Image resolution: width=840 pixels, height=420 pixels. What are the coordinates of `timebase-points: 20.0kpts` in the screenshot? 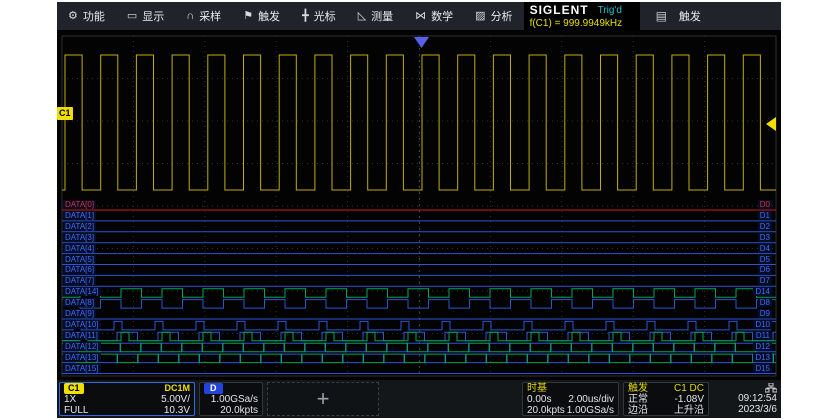 It's located at (546, 410).